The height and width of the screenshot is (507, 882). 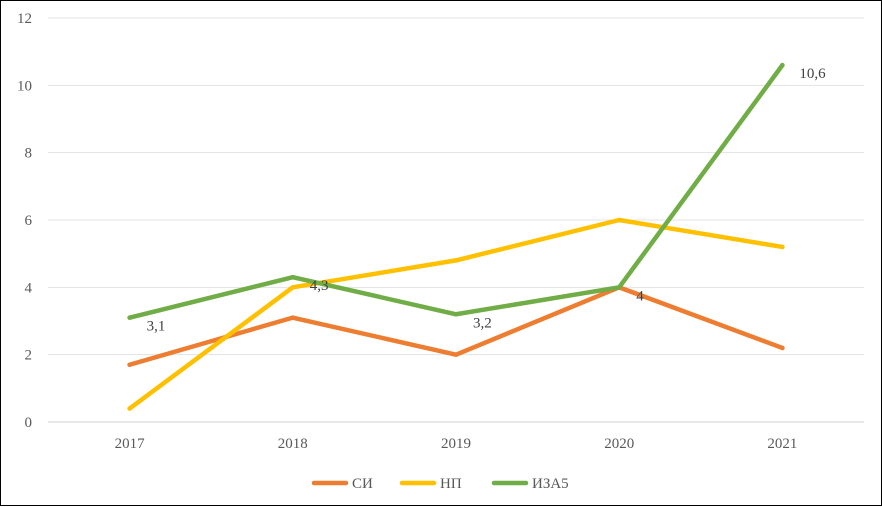 What do you see at coordinates (640, 296) in the screenshot?
I see `data-label-2020: 4` at bounding box center [640, 296].